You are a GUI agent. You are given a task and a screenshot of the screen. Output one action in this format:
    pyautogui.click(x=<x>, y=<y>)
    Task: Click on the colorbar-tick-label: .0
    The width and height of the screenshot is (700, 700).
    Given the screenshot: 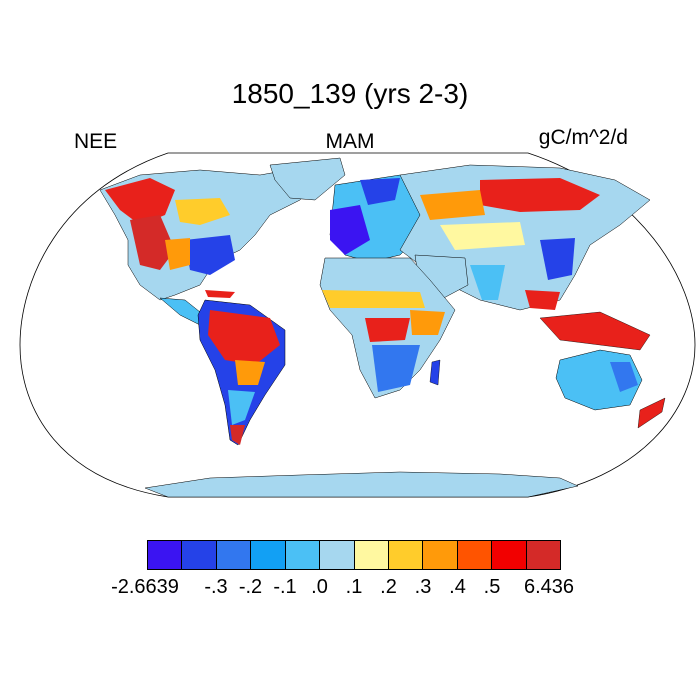 What is the action you would take?
    pyautogui.click(x=319, y=587)
    